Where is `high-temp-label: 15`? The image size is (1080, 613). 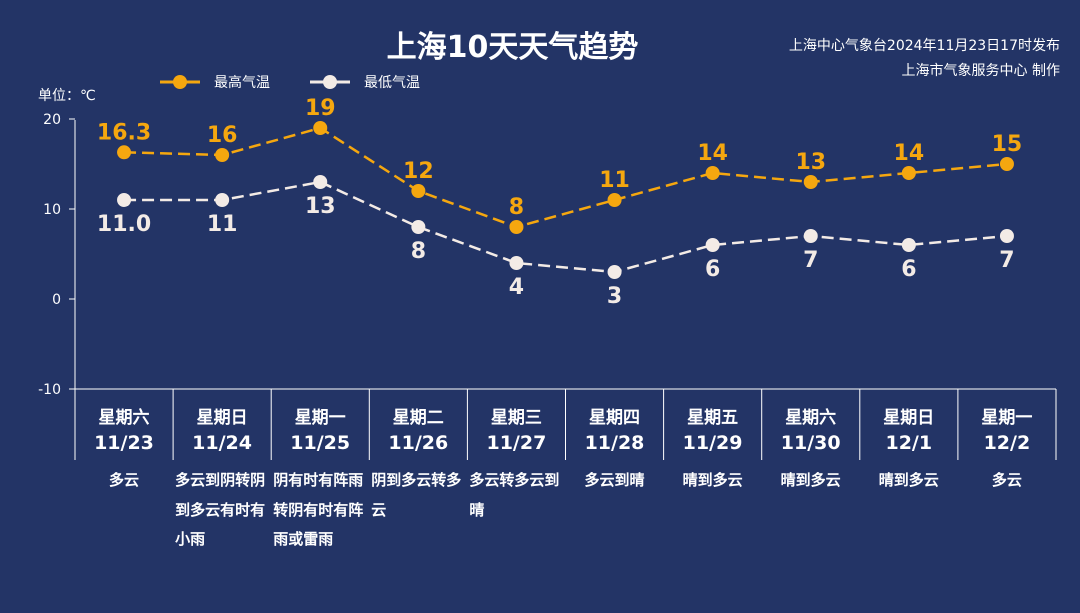
high-temp-label: 15 is located at coordinates (1007, 144).